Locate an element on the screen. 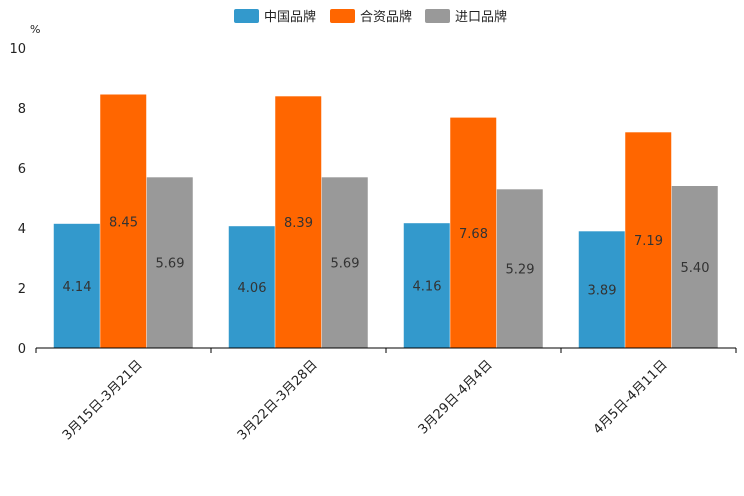 This screenshot has height=496, width=744. x-category-label: 3月15日-3月21日 is located at coordinates (103, 401).